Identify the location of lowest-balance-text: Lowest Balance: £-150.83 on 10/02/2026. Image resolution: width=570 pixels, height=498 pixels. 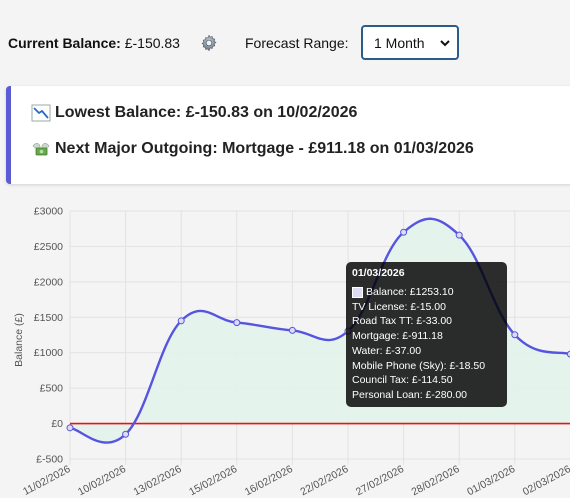
(206, 112).